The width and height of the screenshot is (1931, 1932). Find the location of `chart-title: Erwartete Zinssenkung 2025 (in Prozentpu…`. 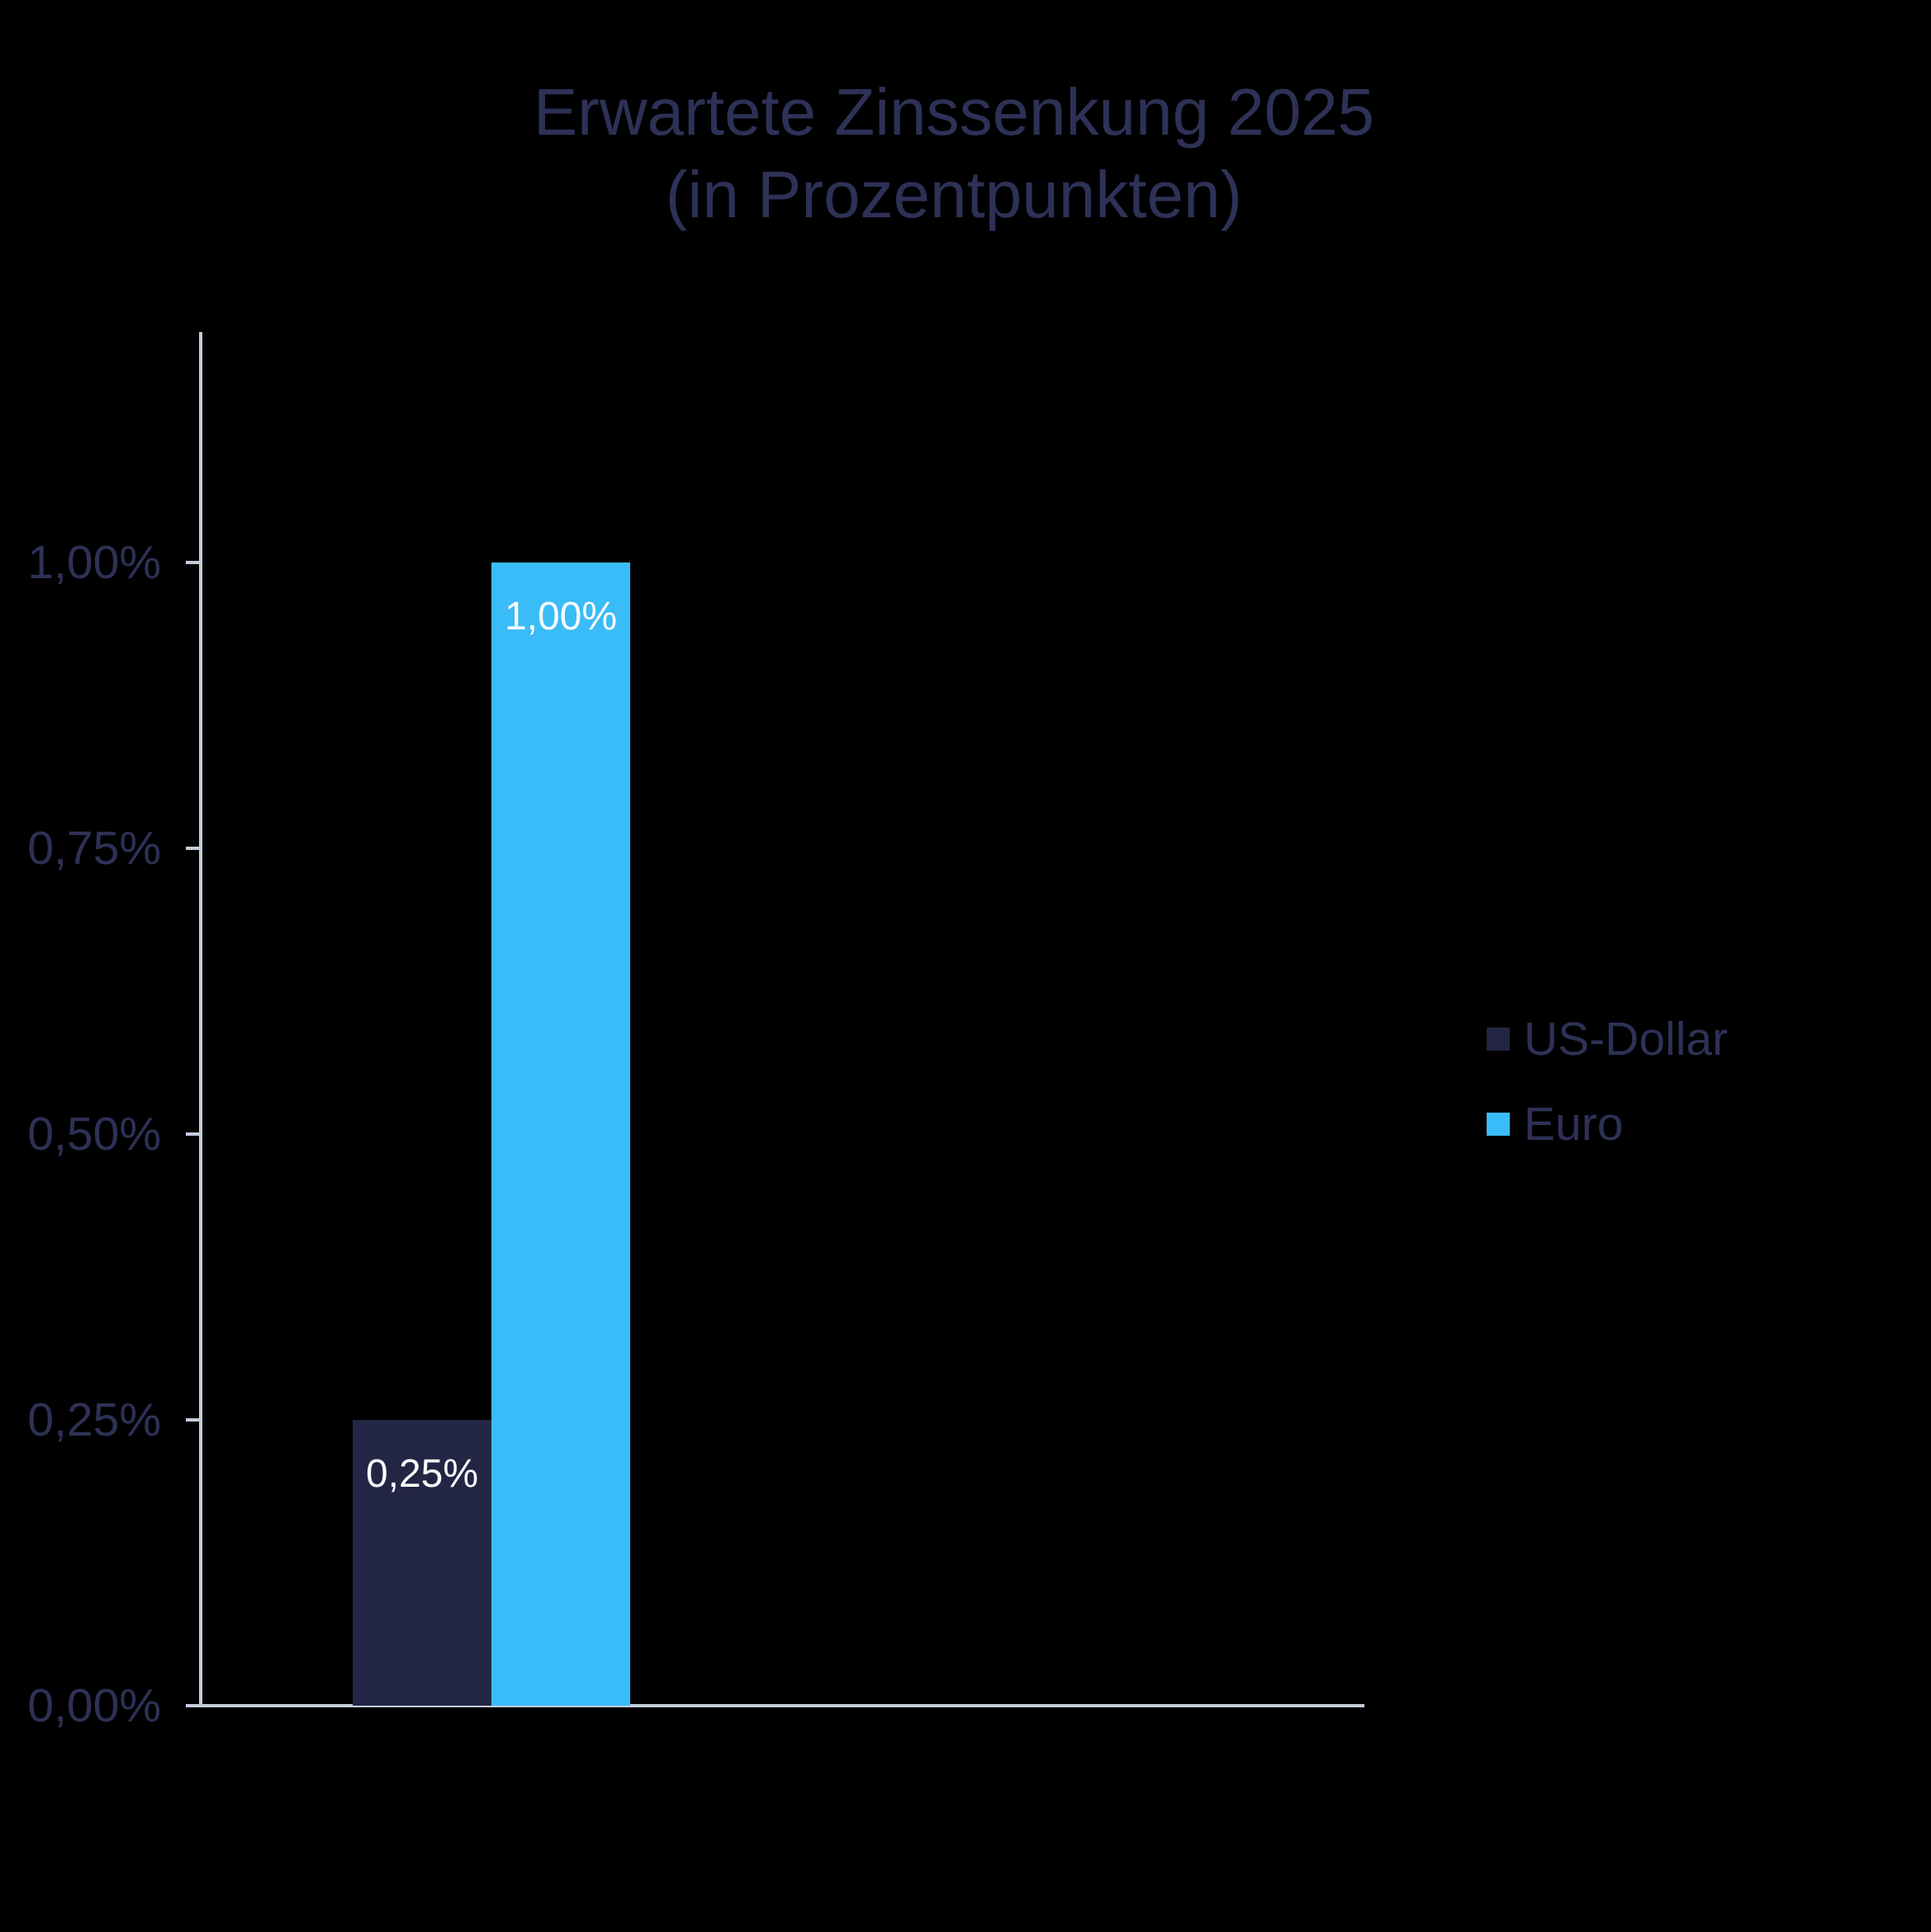

chart-title: Erwartete Zinssenkung 2025 (in Prozentpu… is located at coordinates (954, 153).